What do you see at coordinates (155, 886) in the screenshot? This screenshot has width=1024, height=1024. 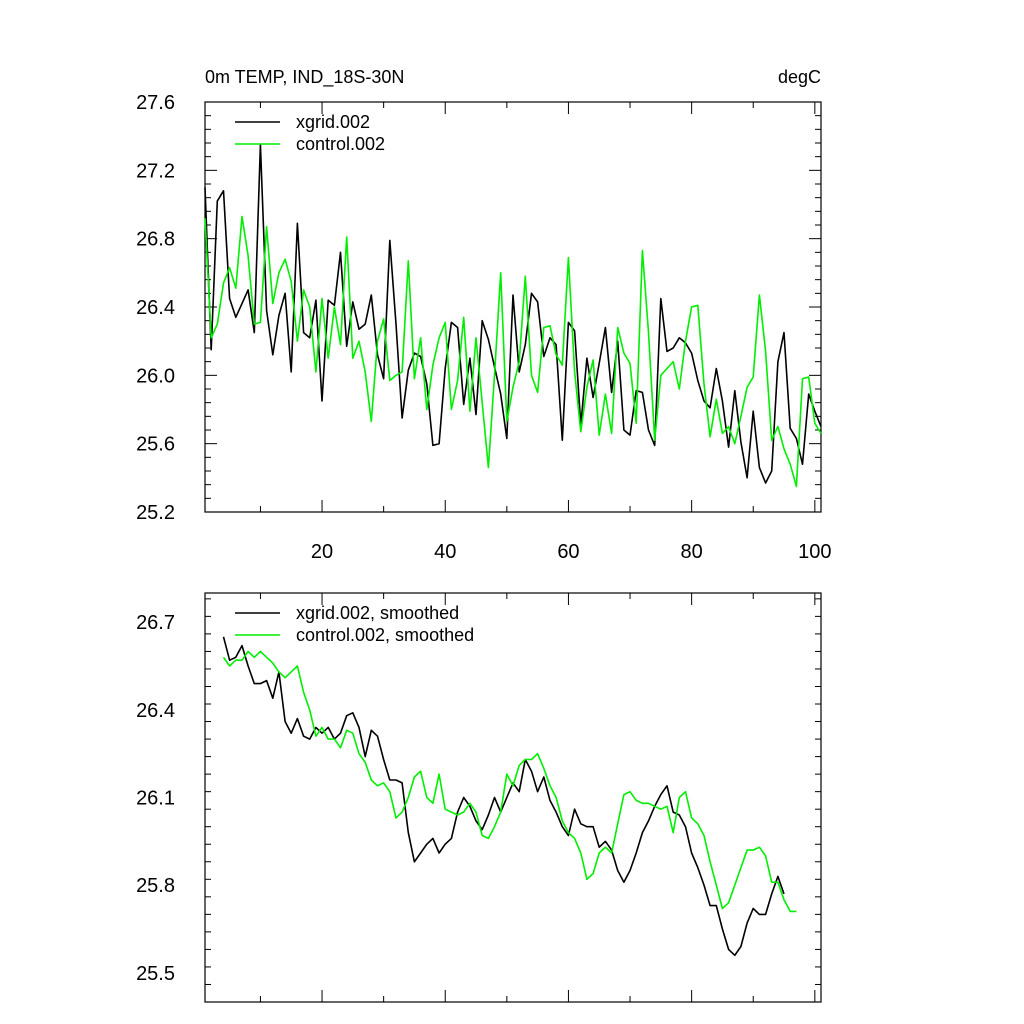 I see `y-tick-label: 25.8` at bounding box center [155, 886].